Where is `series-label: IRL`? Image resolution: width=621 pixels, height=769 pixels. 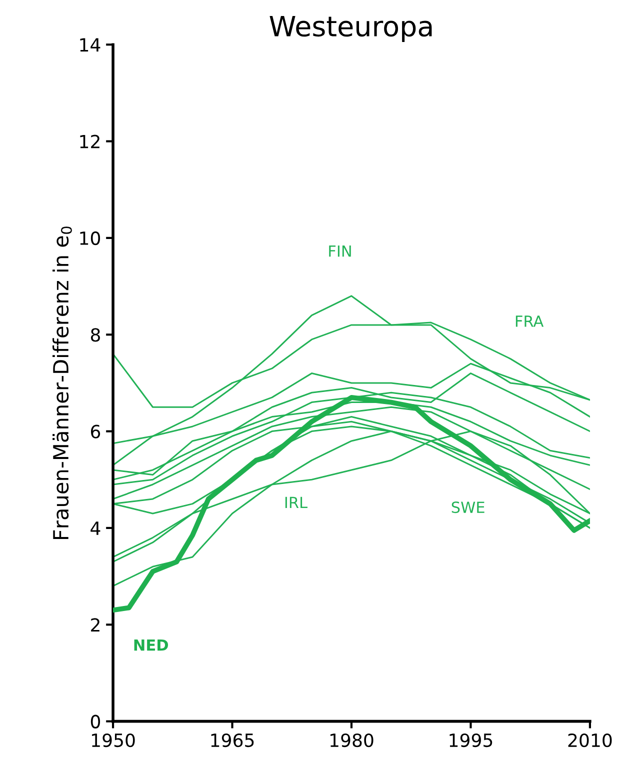 series-label: IRL is located at coordinates (296, 502).